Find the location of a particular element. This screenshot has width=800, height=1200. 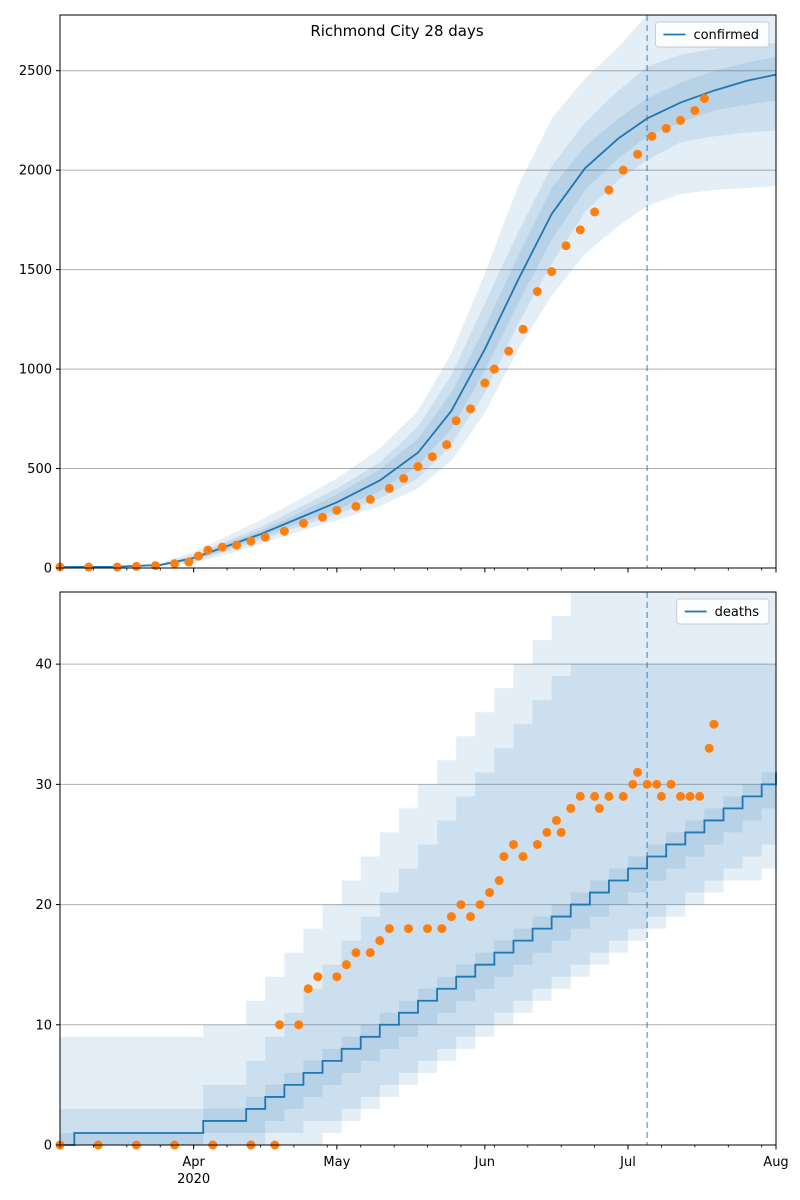

confirmed-ytick-label: 2000 is located at coordinates (35, 171).